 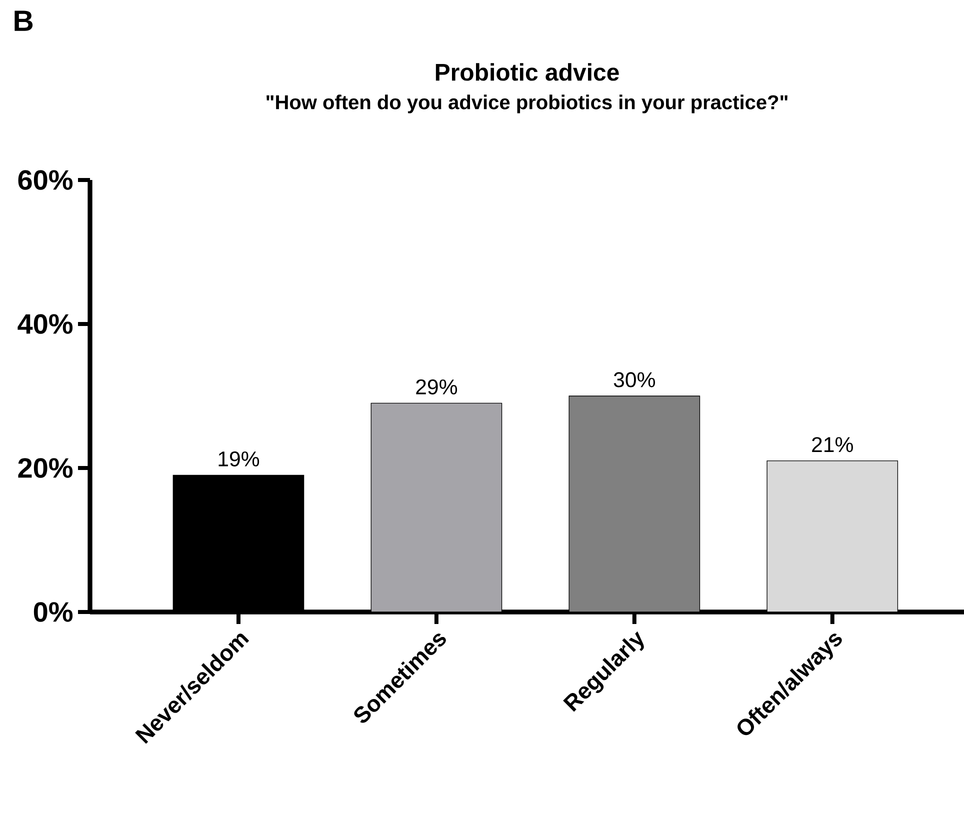 What do you see at coordinates (45, 324) in the screenshot?
I see `y-tick-label: 40%` at bounding box center [45, 324].